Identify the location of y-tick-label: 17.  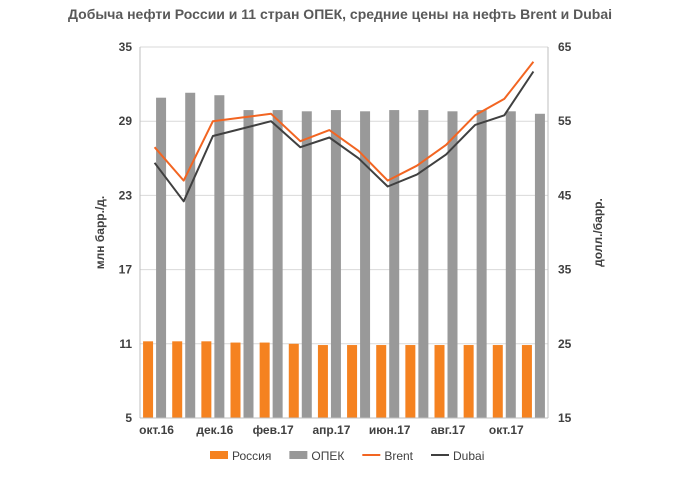
(126, 270).